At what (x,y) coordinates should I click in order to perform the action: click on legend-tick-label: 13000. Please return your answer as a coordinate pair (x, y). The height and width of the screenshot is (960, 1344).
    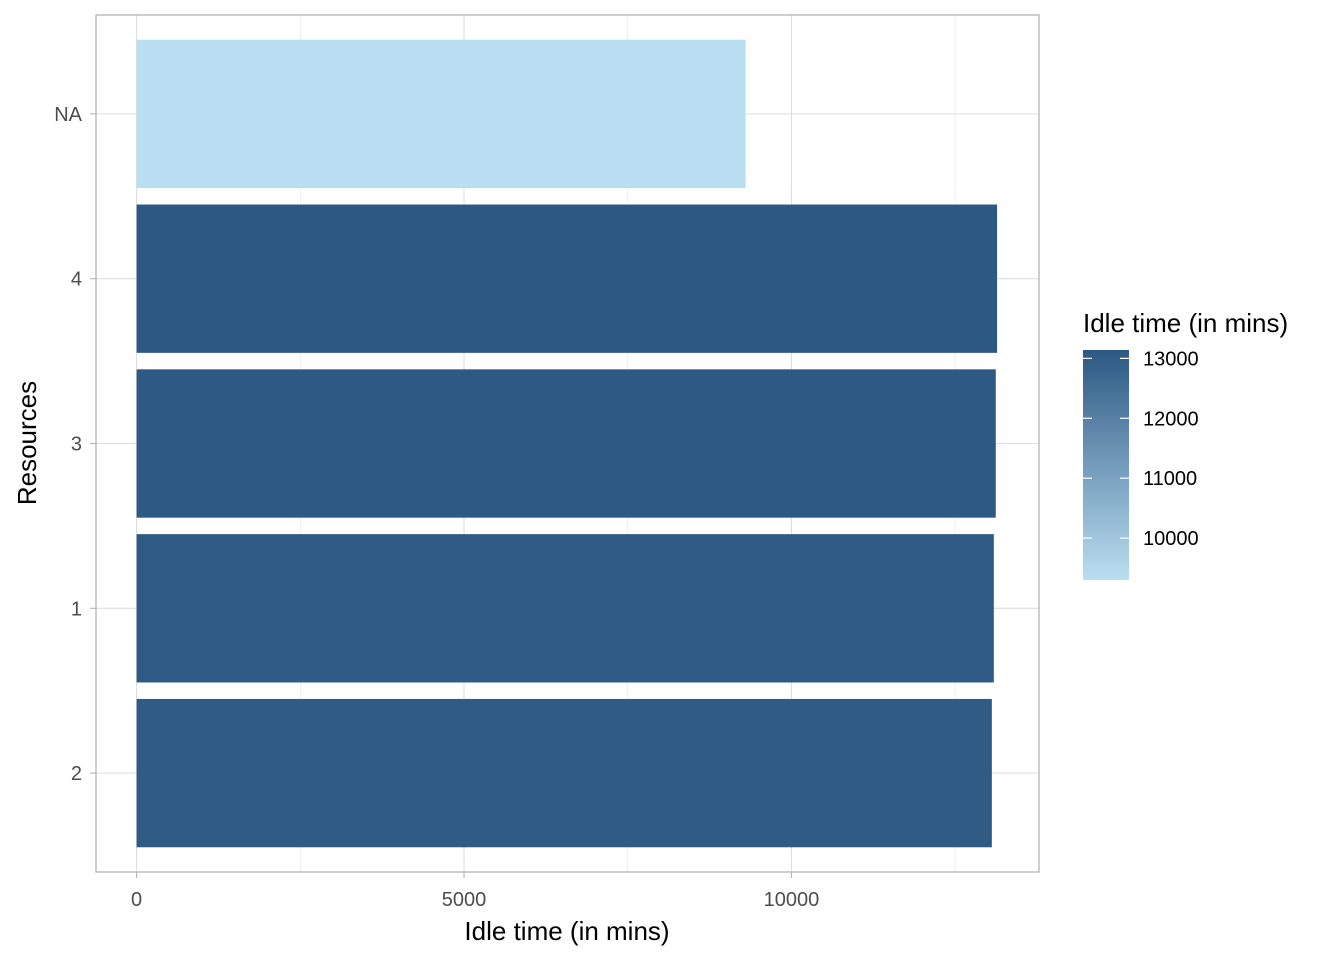
    Looking at the image, I should click on (1171, 359).